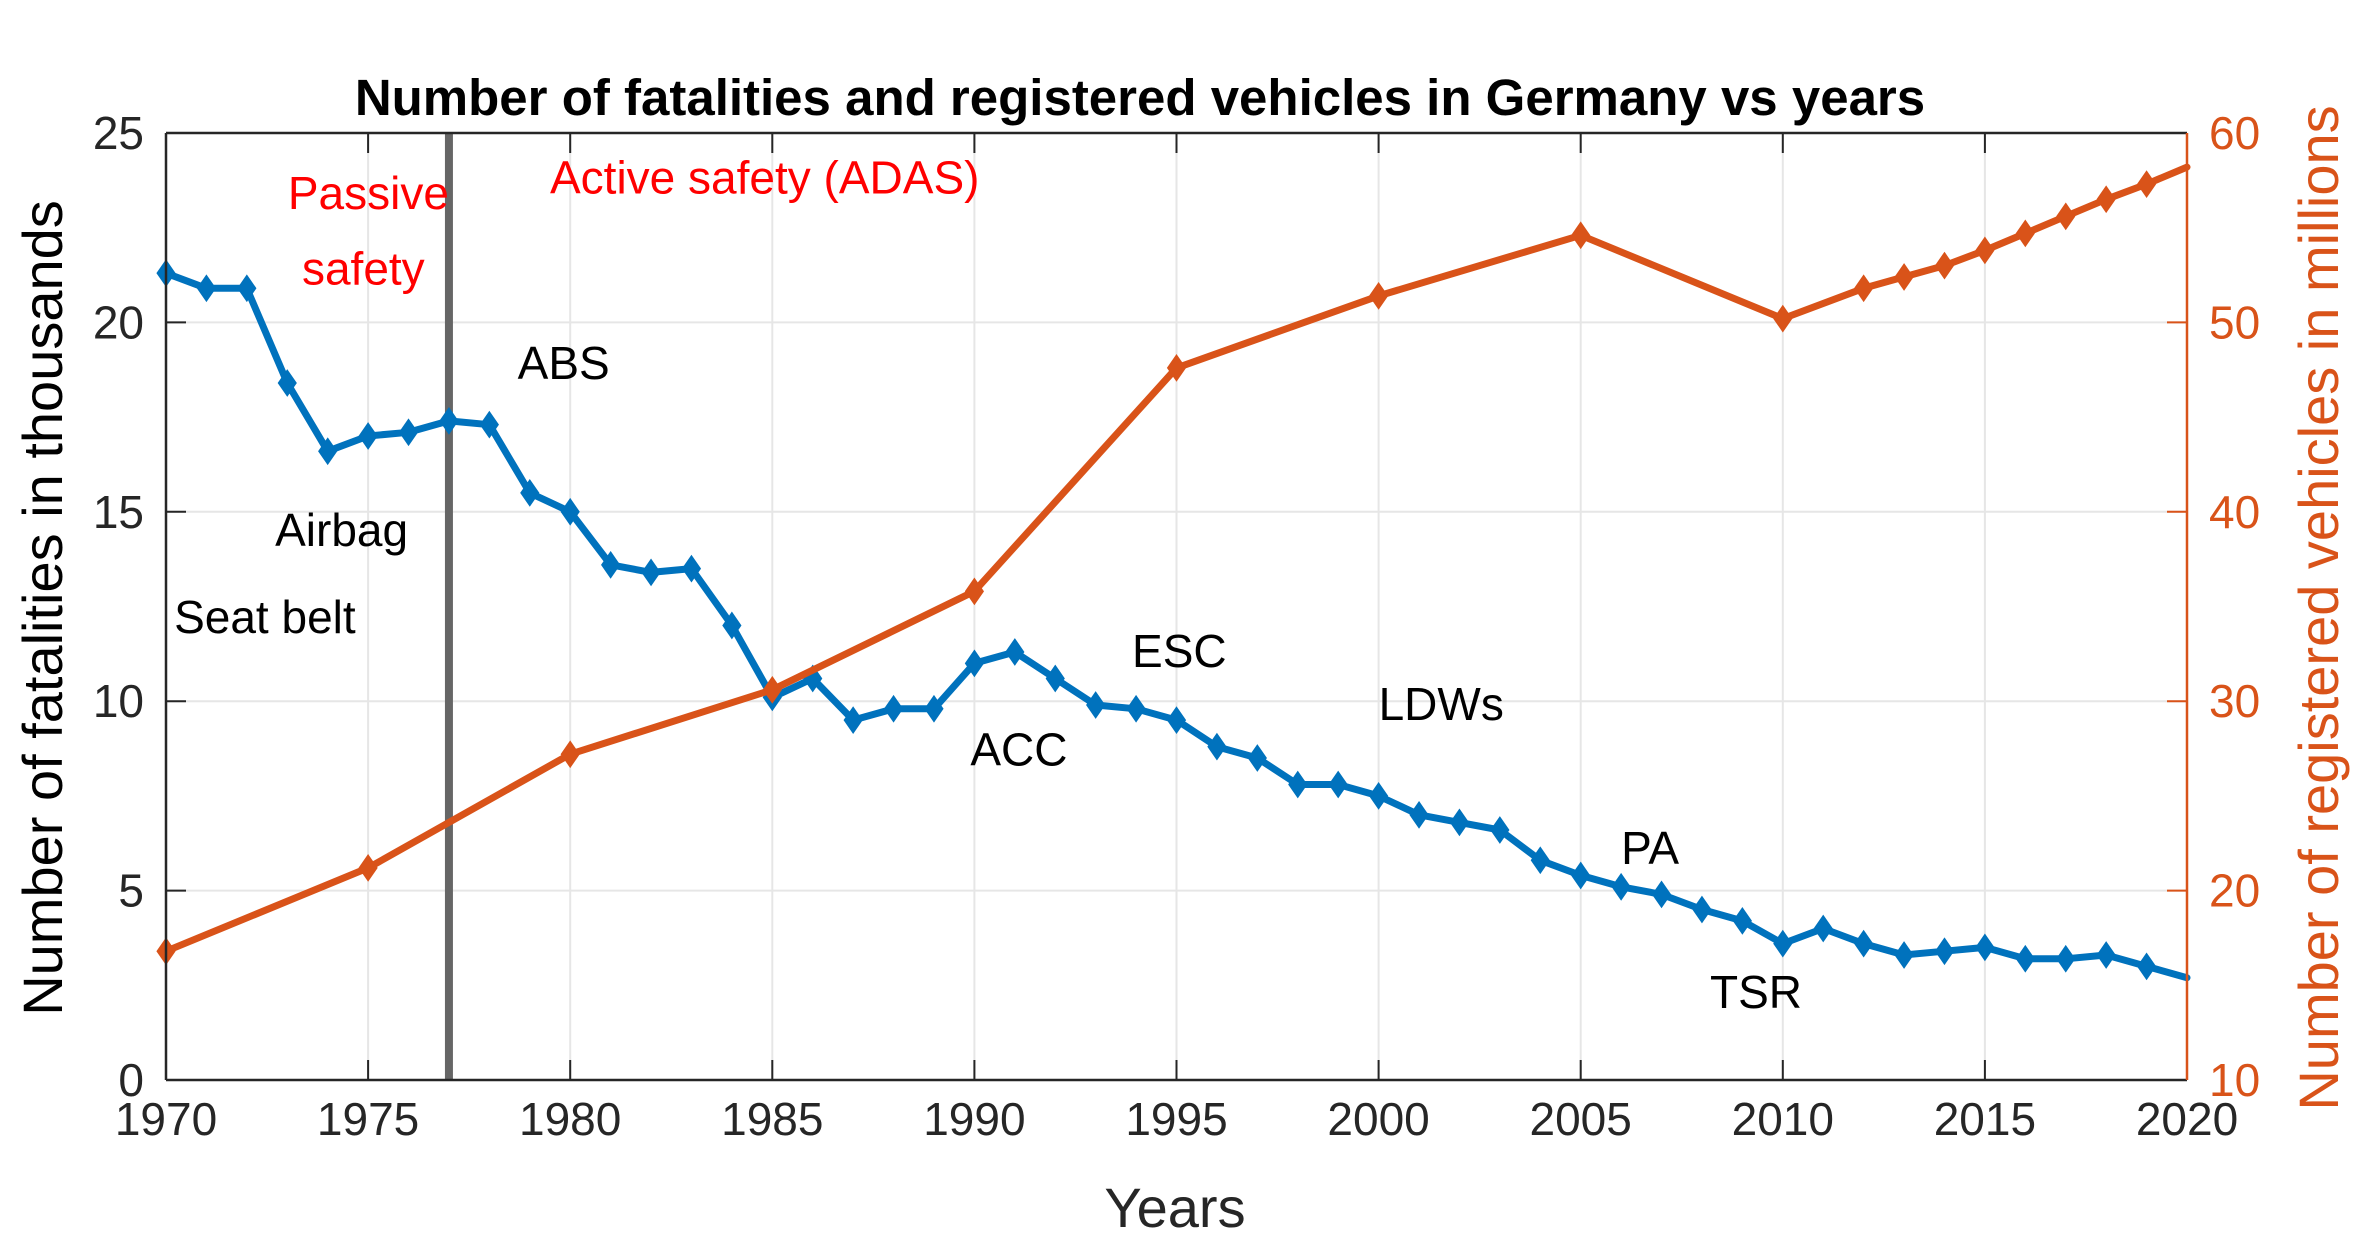 Image resolution: width=2370 pixels, height=1257 pixels. What do you see at coordinates (368, 193) in the screenshot?
I see `annotation-label: Passive` at bounding box center [368, 193].